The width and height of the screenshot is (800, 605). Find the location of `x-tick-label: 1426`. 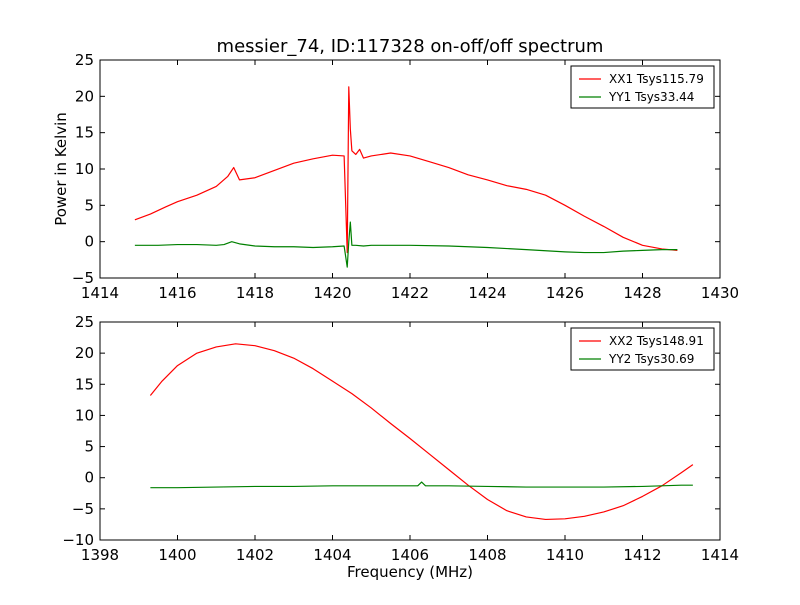

x-tick-label: 1426 is located at coordinates (565, 293).